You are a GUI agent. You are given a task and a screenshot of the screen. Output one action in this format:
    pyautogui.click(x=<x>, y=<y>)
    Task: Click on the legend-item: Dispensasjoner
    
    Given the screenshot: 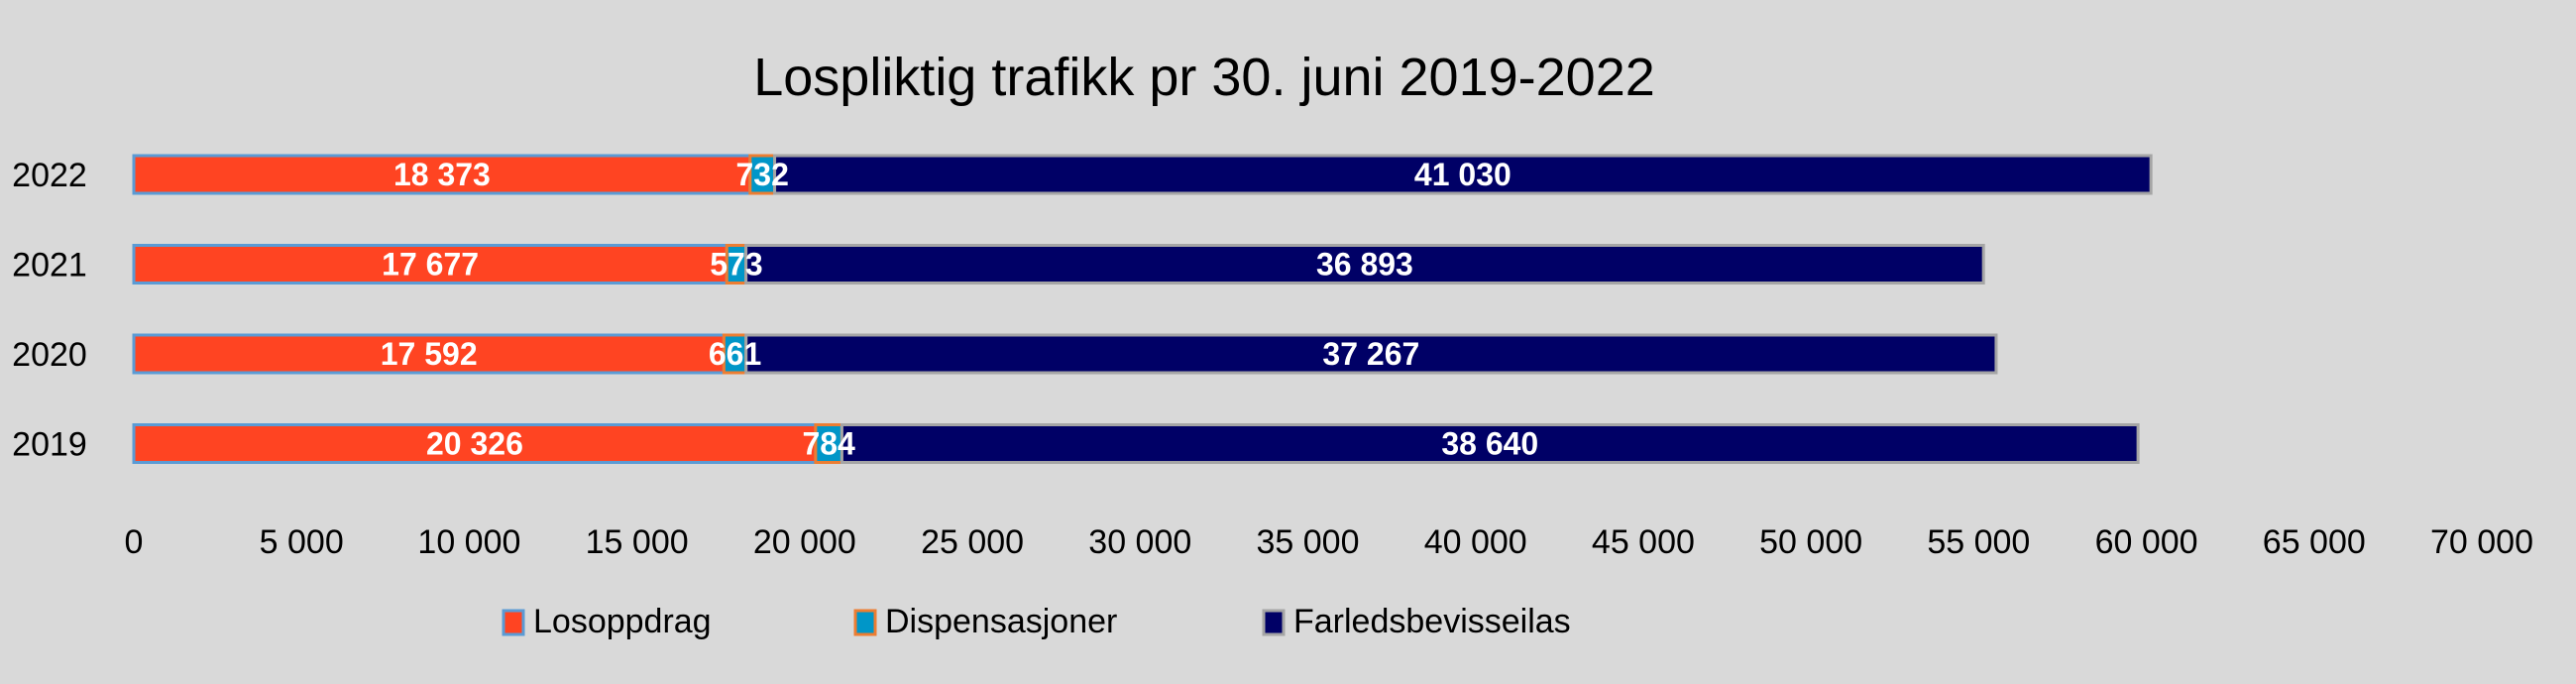 What is the action you would take?
    pyautogui.click(x=985, y=621)
    